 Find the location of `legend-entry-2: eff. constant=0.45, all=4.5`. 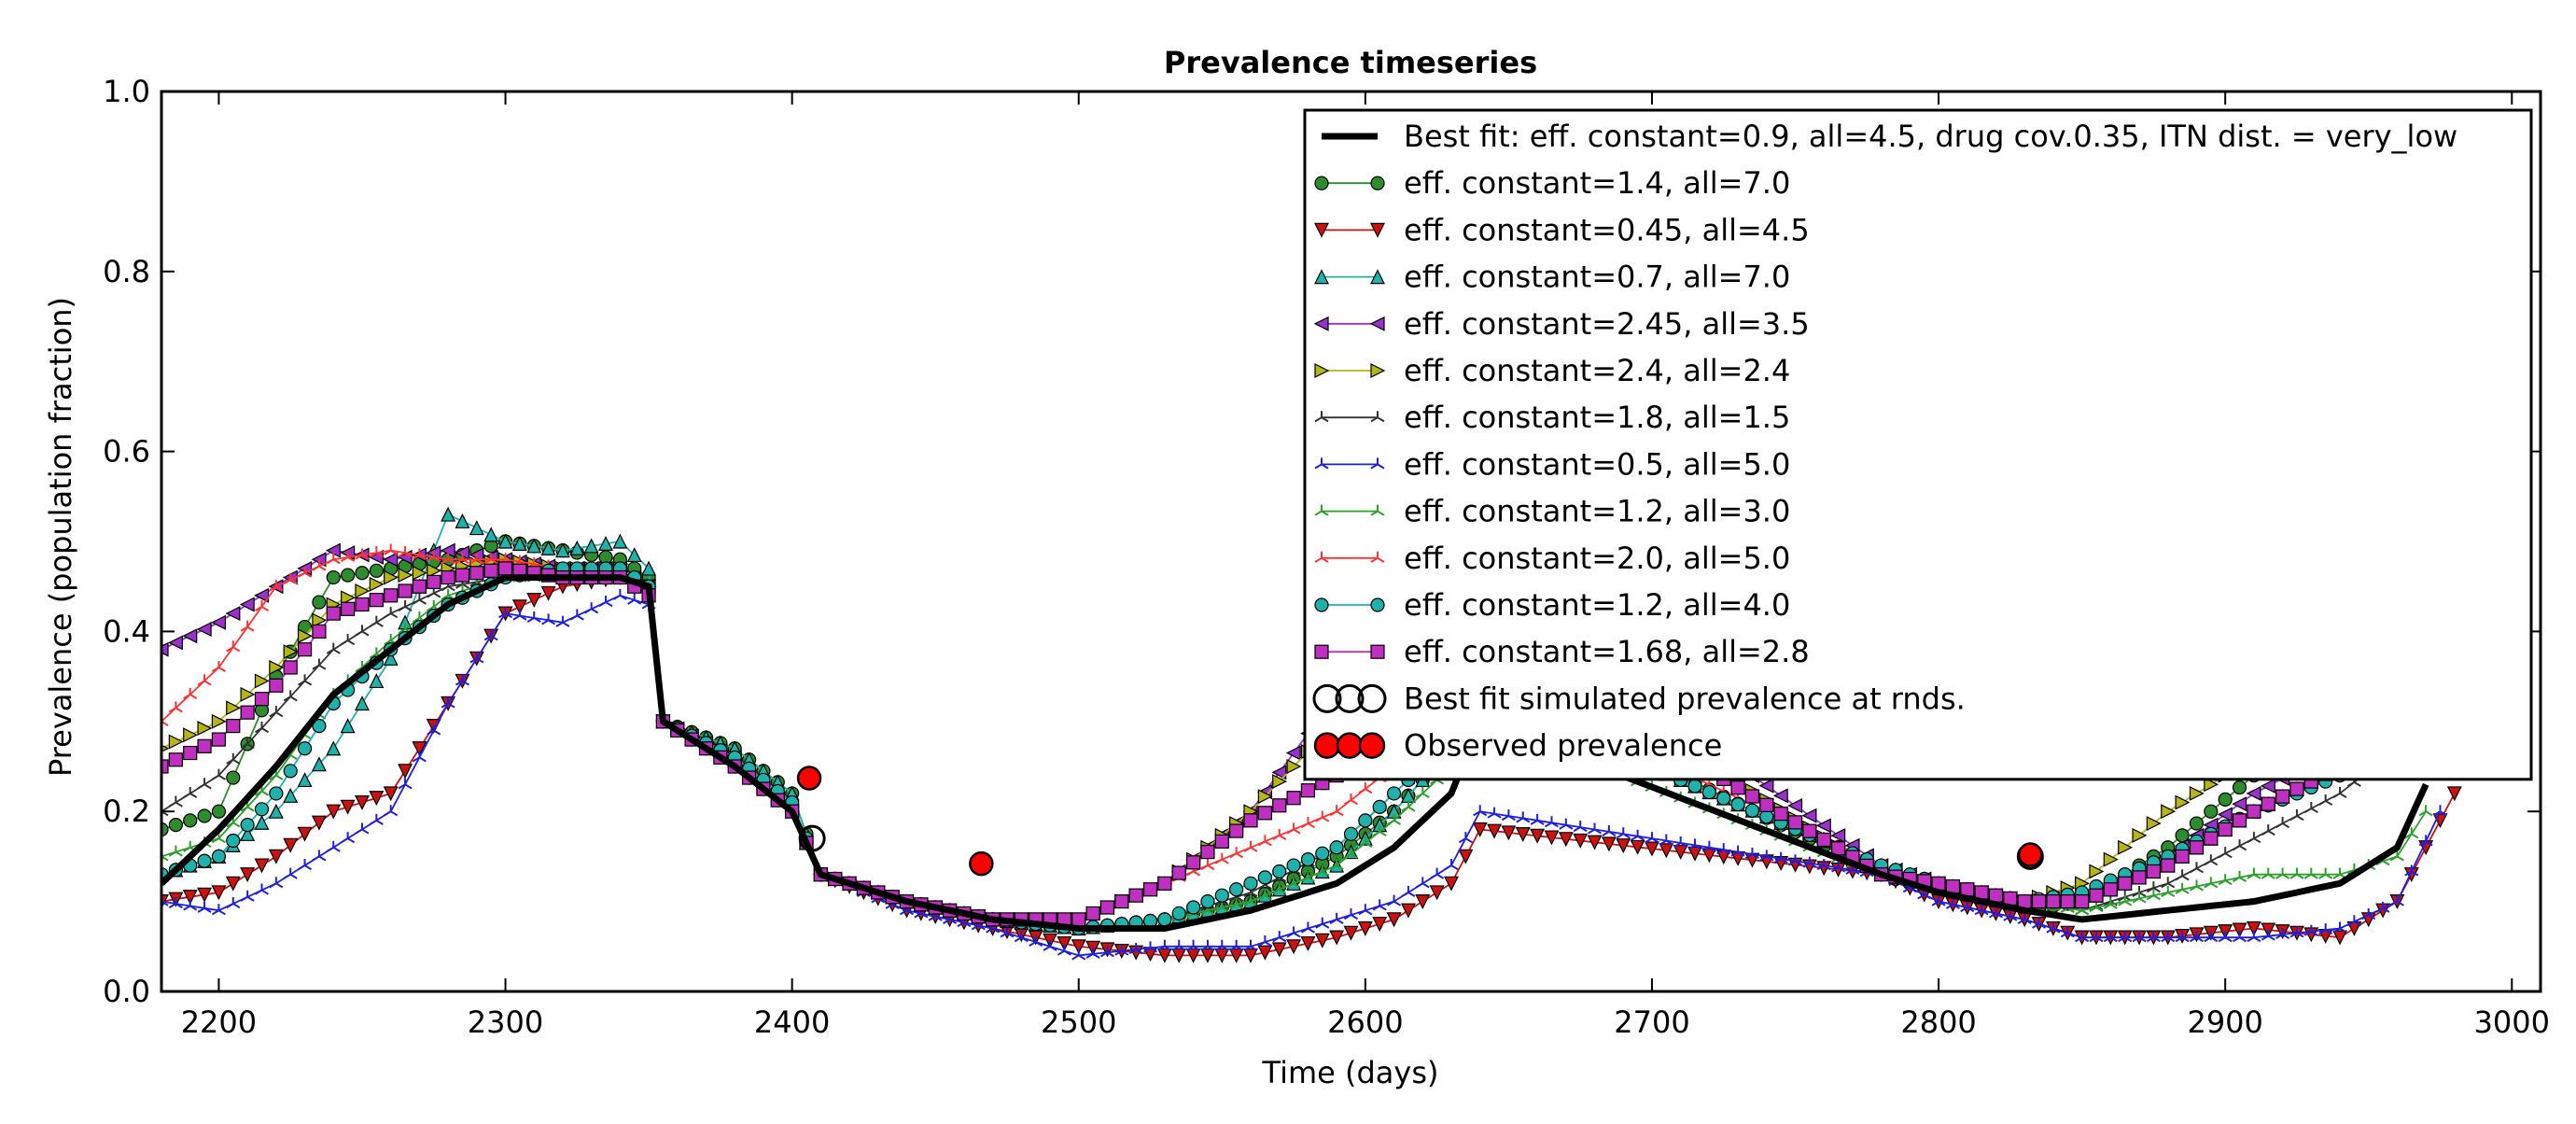

legend-entry-2: eff. constant=0.45, all=4.5 is located at coordinates (1562, 229).